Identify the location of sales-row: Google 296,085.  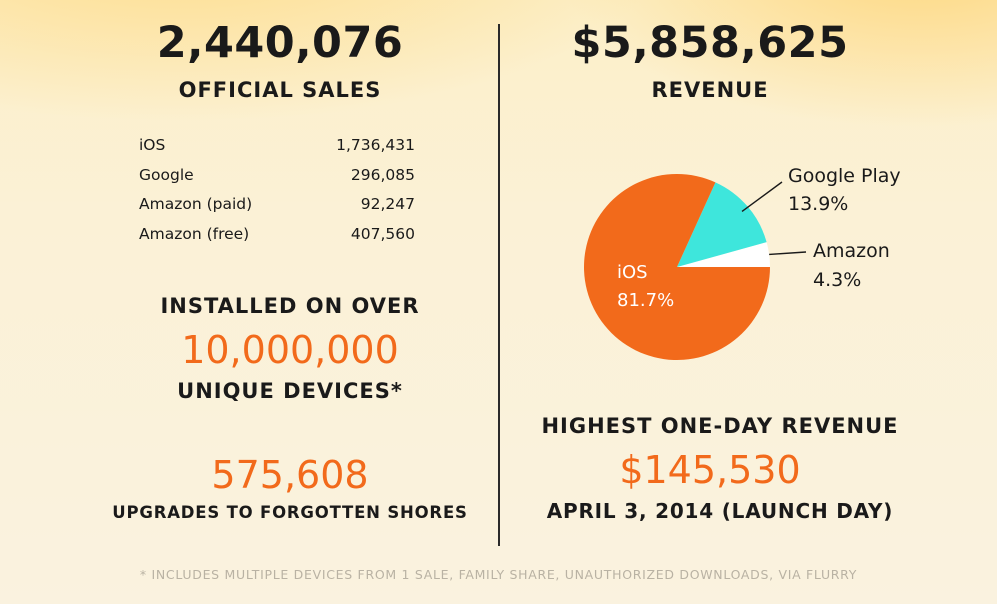
(277, 176).